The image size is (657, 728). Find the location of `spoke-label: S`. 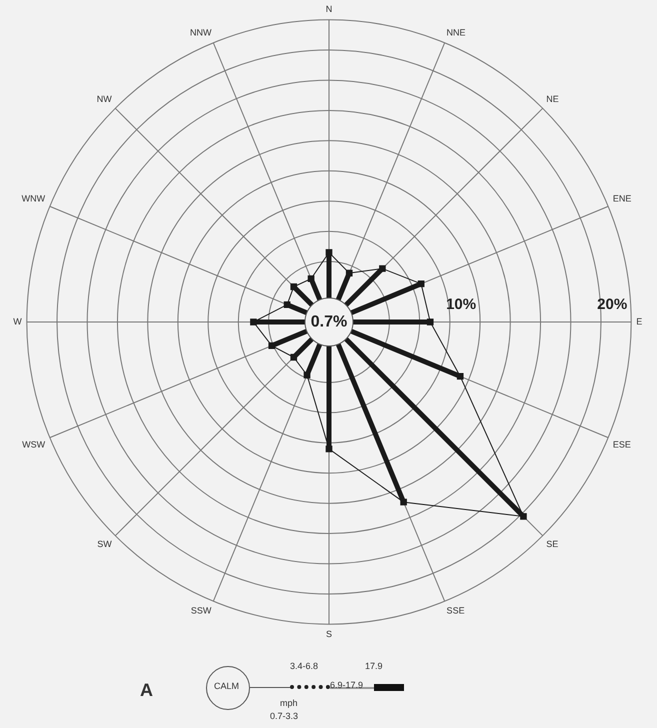

spoke-label: S is located at coordinates (329, 634).